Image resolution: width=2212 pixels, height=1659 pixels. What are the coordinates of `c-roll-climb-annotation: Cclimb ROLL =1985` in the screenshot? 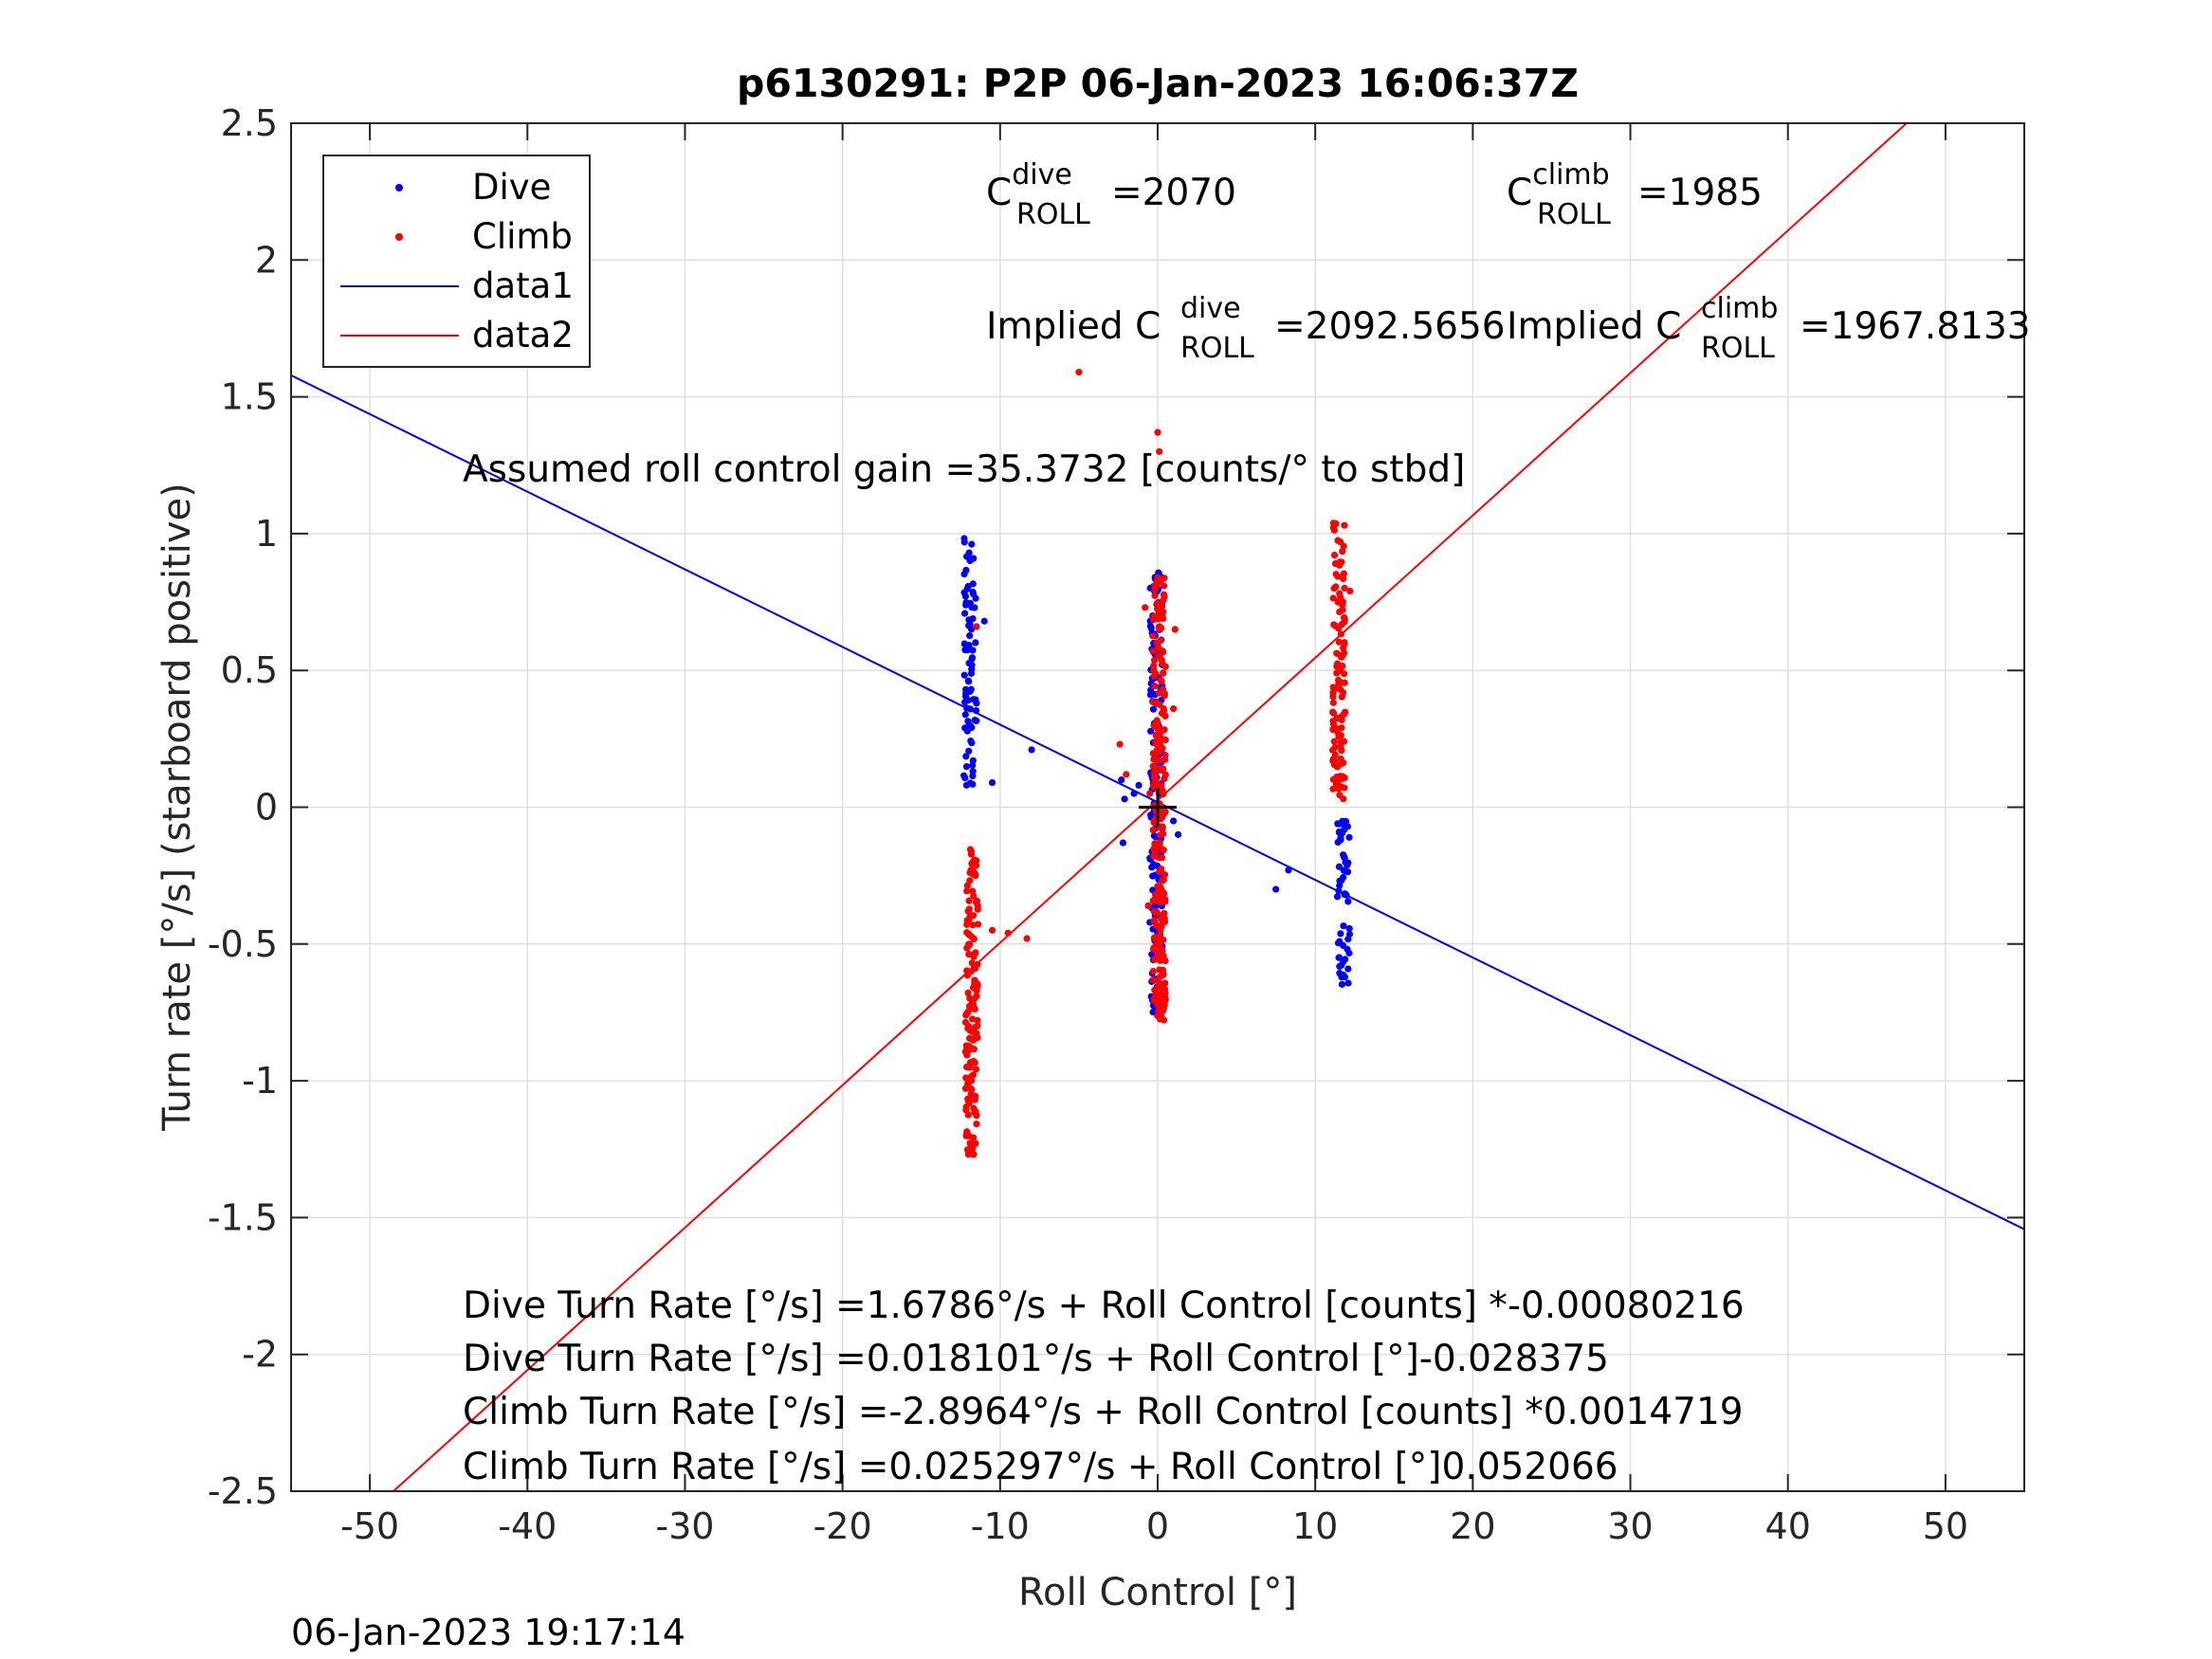 It's located at (1635, 194).